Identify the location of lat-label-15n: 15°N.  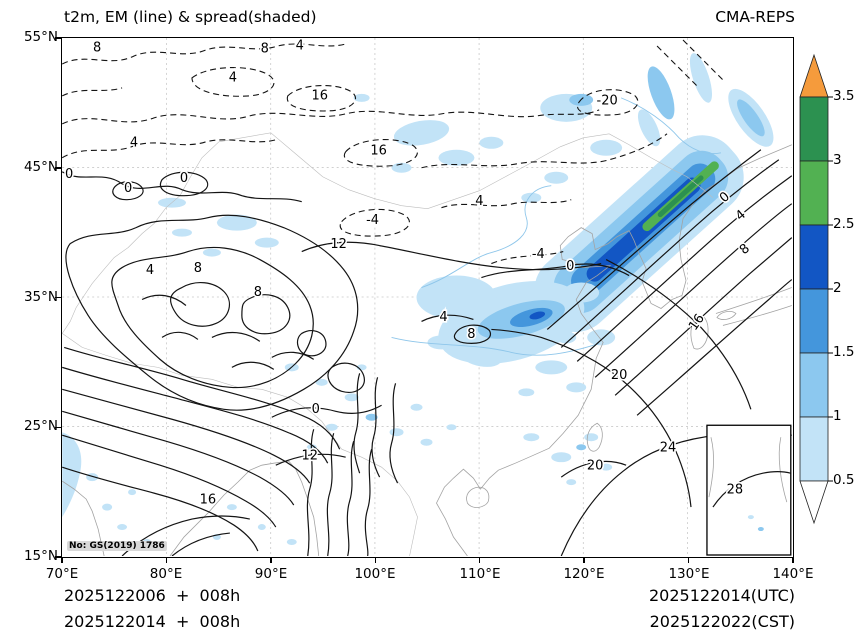
(40, 556).